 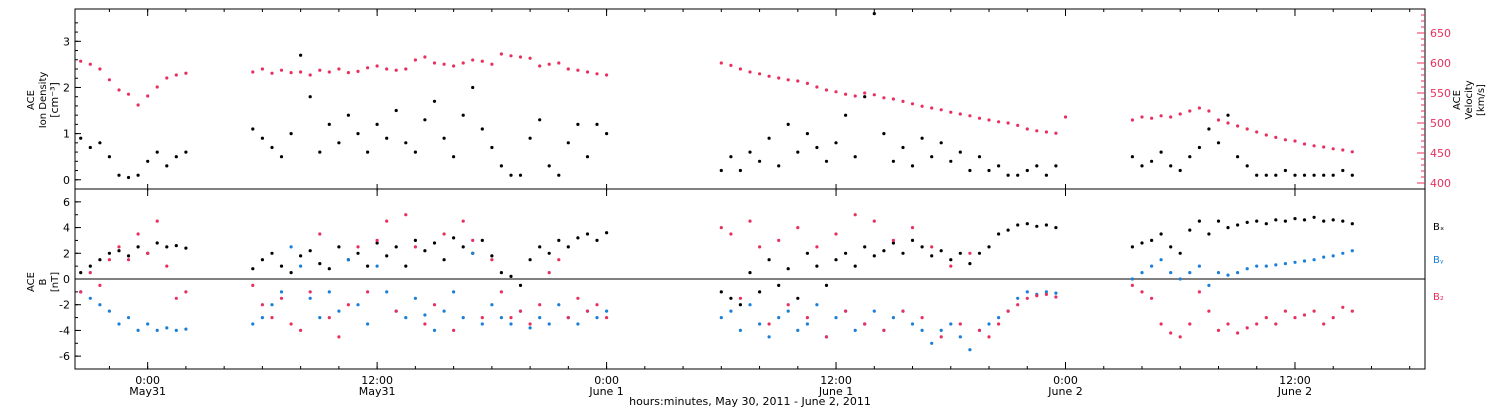 I want to click on density-label-line-1: ACE, so click(x=31, y=100).